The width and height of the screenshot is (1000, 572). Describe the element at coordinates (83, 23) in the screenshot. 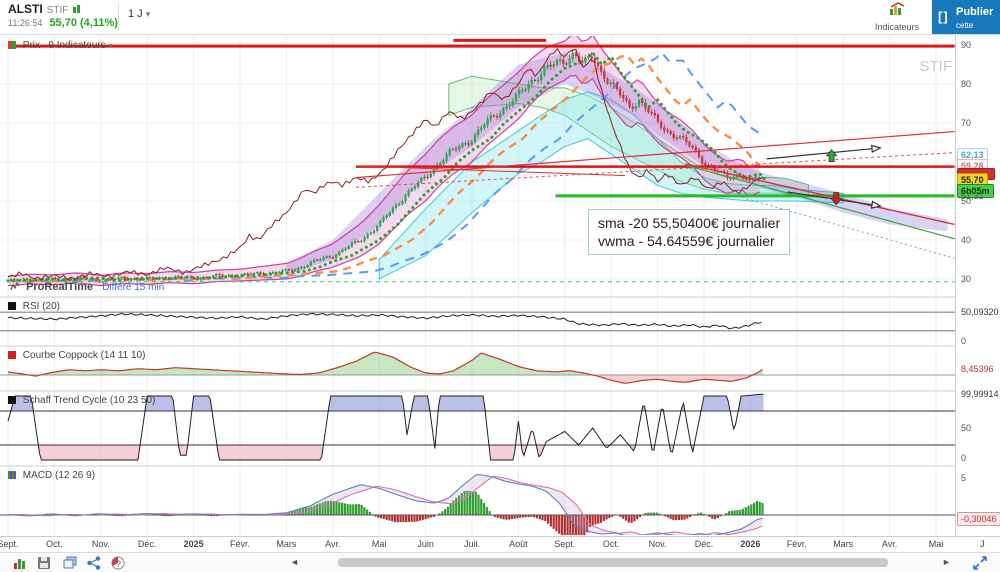

I see `quote-price-change: 55,70 (4,11%)` at that location.